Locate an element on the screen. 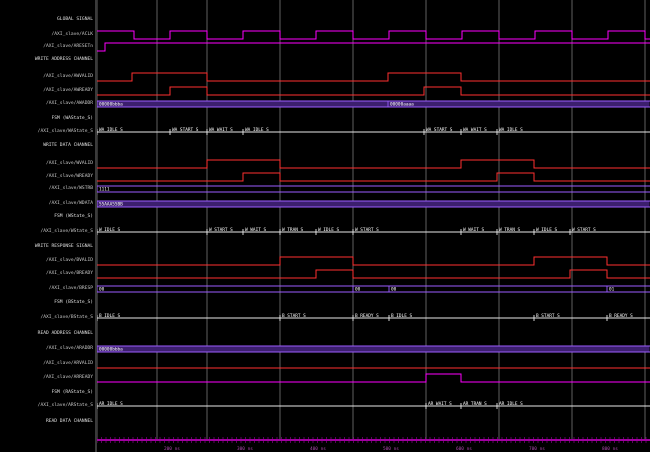 This screenshot has height=452, width=650. awready-wave is located at coordinates (373, 91).